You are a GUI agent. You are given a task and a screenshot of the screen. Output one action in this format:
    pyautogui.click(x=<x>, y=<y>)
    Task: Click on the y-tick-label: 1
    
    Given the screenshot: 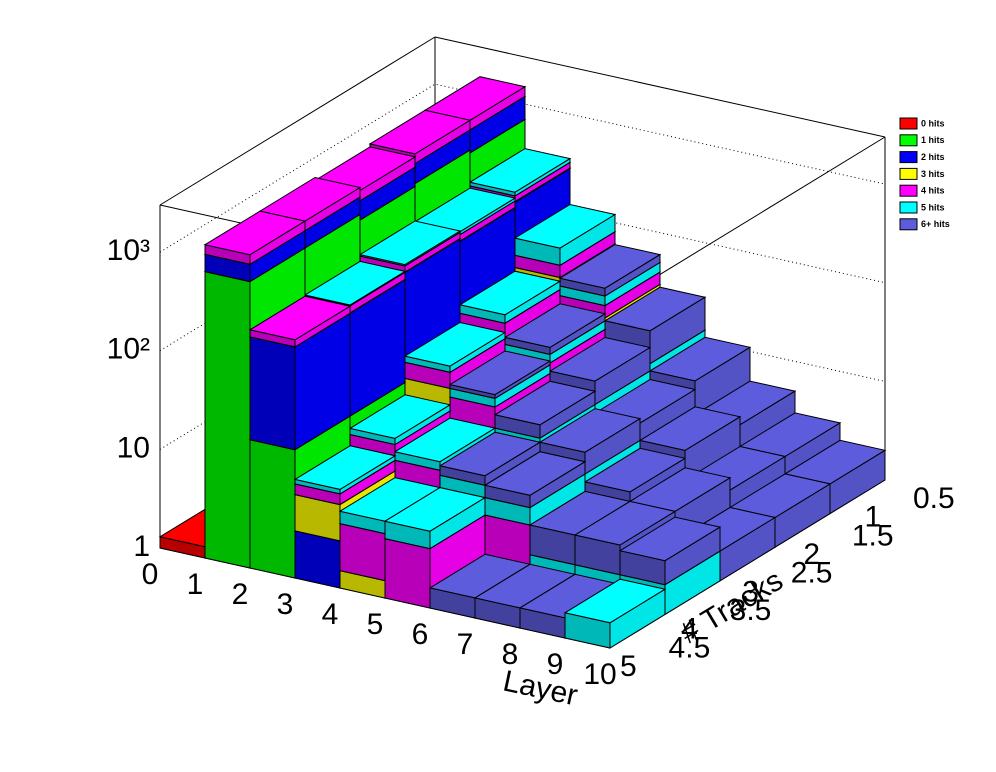 What is the action you would take?
    pyautogui.click(x=872, y=517)
    